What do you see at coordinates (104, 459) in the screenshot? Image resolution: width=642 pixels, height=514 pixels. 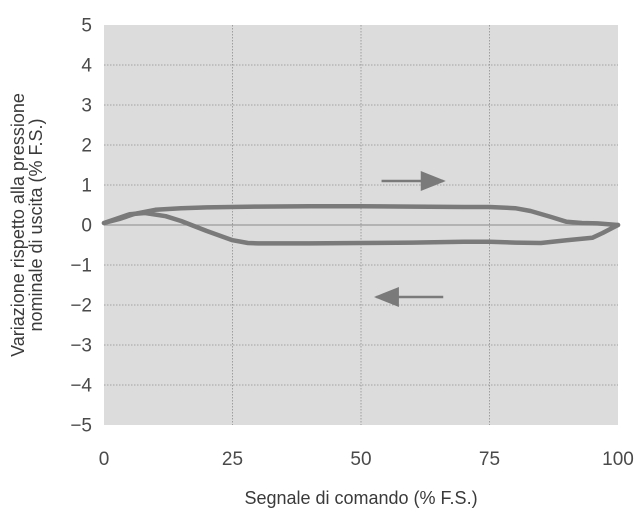 I see `x-tick-label: 0` at bounding box center [104, 459].